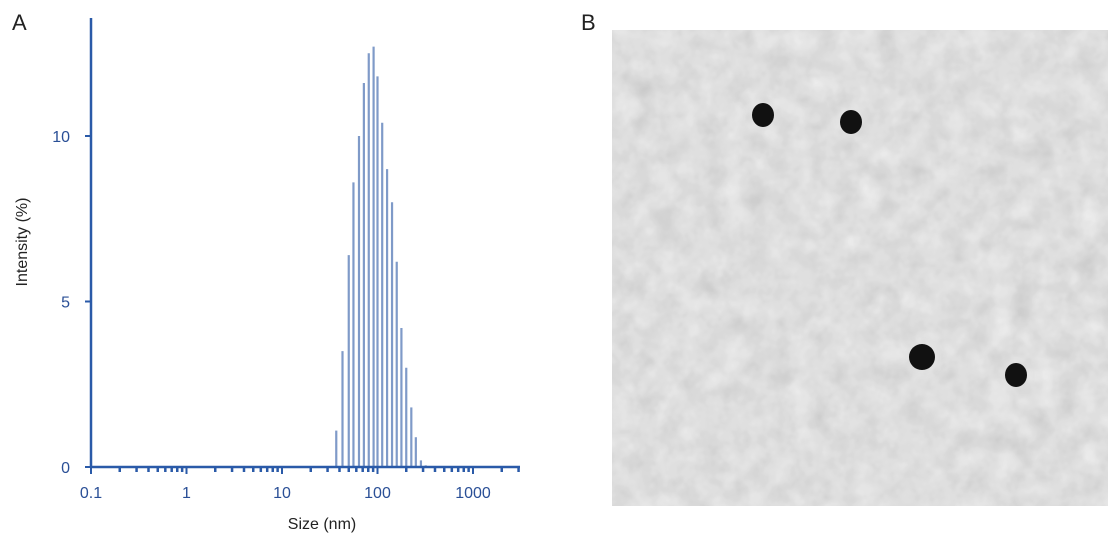  What do you see at coordinates (91, 493) in the screenshot?
I see `x-tick-label: 0.1` at bounding box center [91, 493].